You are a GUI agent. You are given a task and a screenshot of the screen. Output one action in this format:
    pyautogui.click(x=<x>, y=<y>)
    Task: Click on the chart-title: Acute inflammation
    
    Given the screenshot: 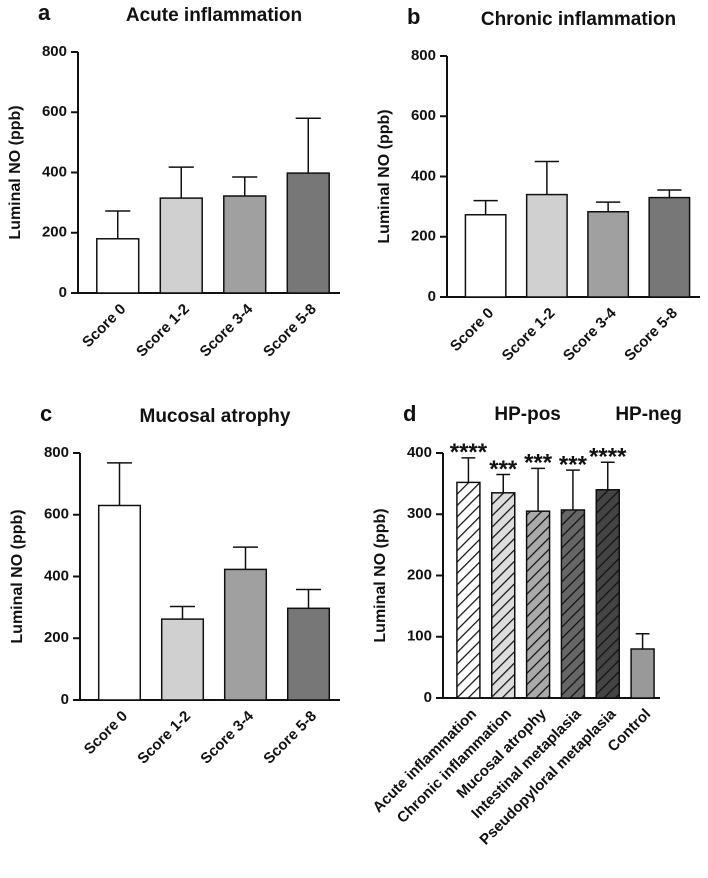 What is the action you would take?
    pyautogui.click(x=214, y=15)
    